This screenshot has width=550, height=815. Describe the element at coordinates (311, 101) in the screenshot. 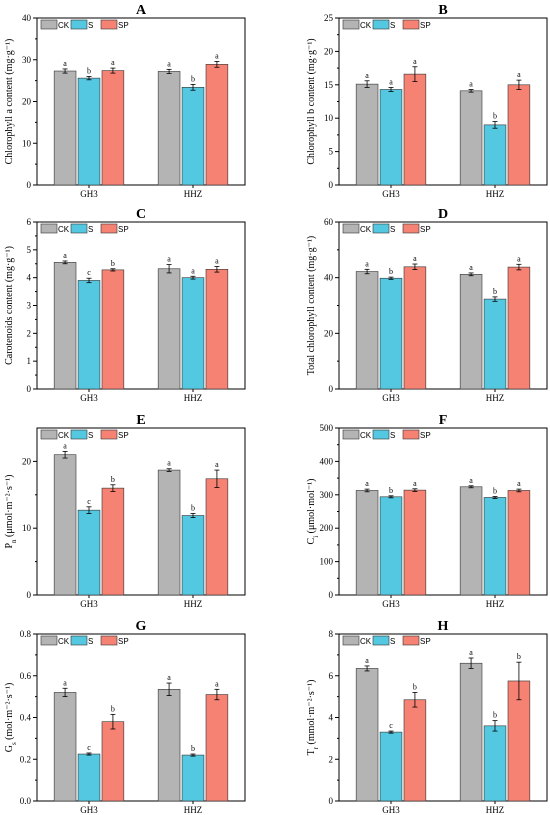

I see `y-axis-label: Chlorophyll b content (mg·g⁻¹)` at that location.